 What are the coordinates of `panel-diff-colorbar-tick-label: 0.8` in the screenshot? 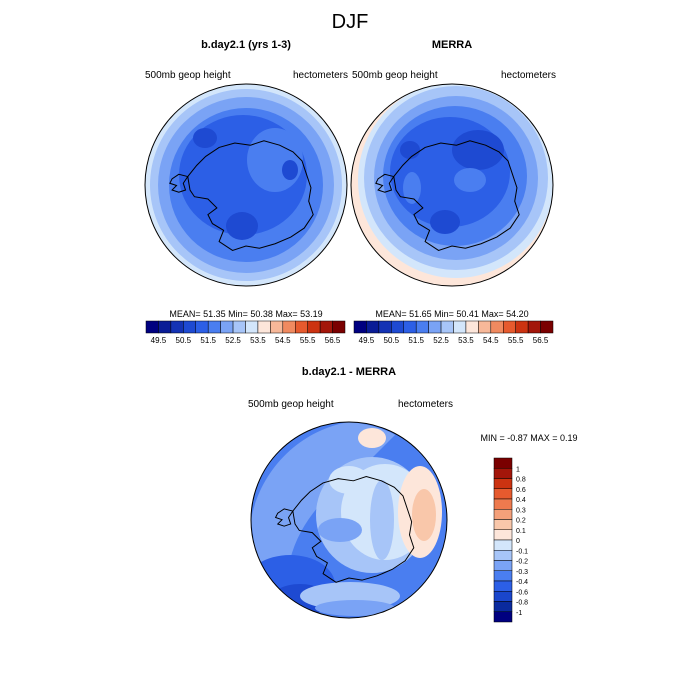 It's located at (521, 480).